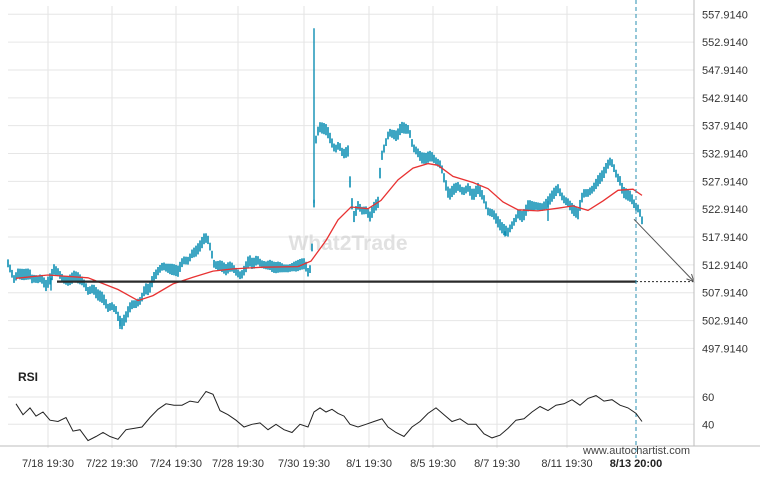 The height and width of the screenshot is (480, 760). Describe the element at coordinates (725, 322) in the screenshot. I see `y-tick-label: 502.9140` at that location.